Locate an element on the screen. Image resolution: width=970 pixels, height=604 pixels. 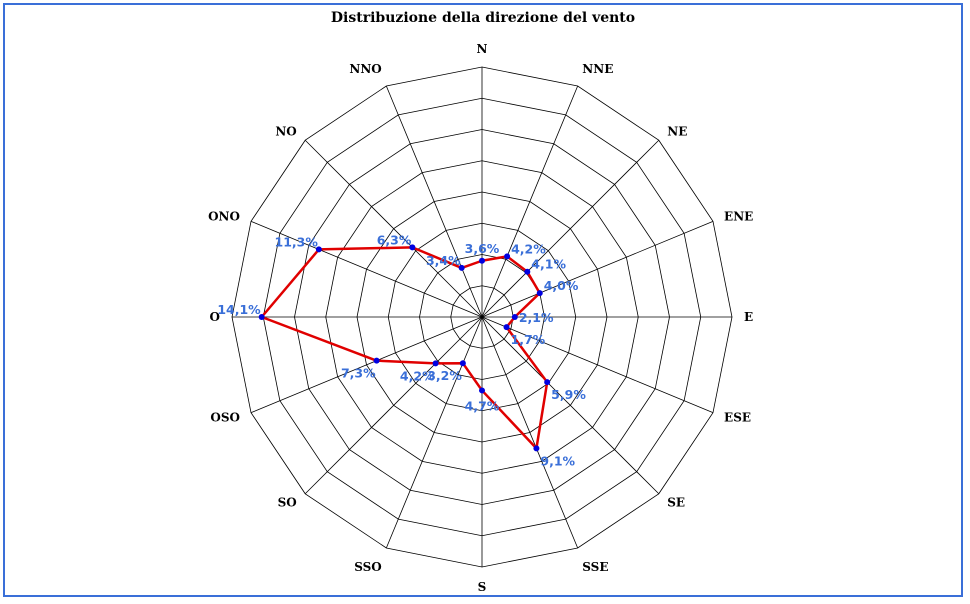
chart-title: Distribuzione della direzione del vento is located at coordinates (483, 18).